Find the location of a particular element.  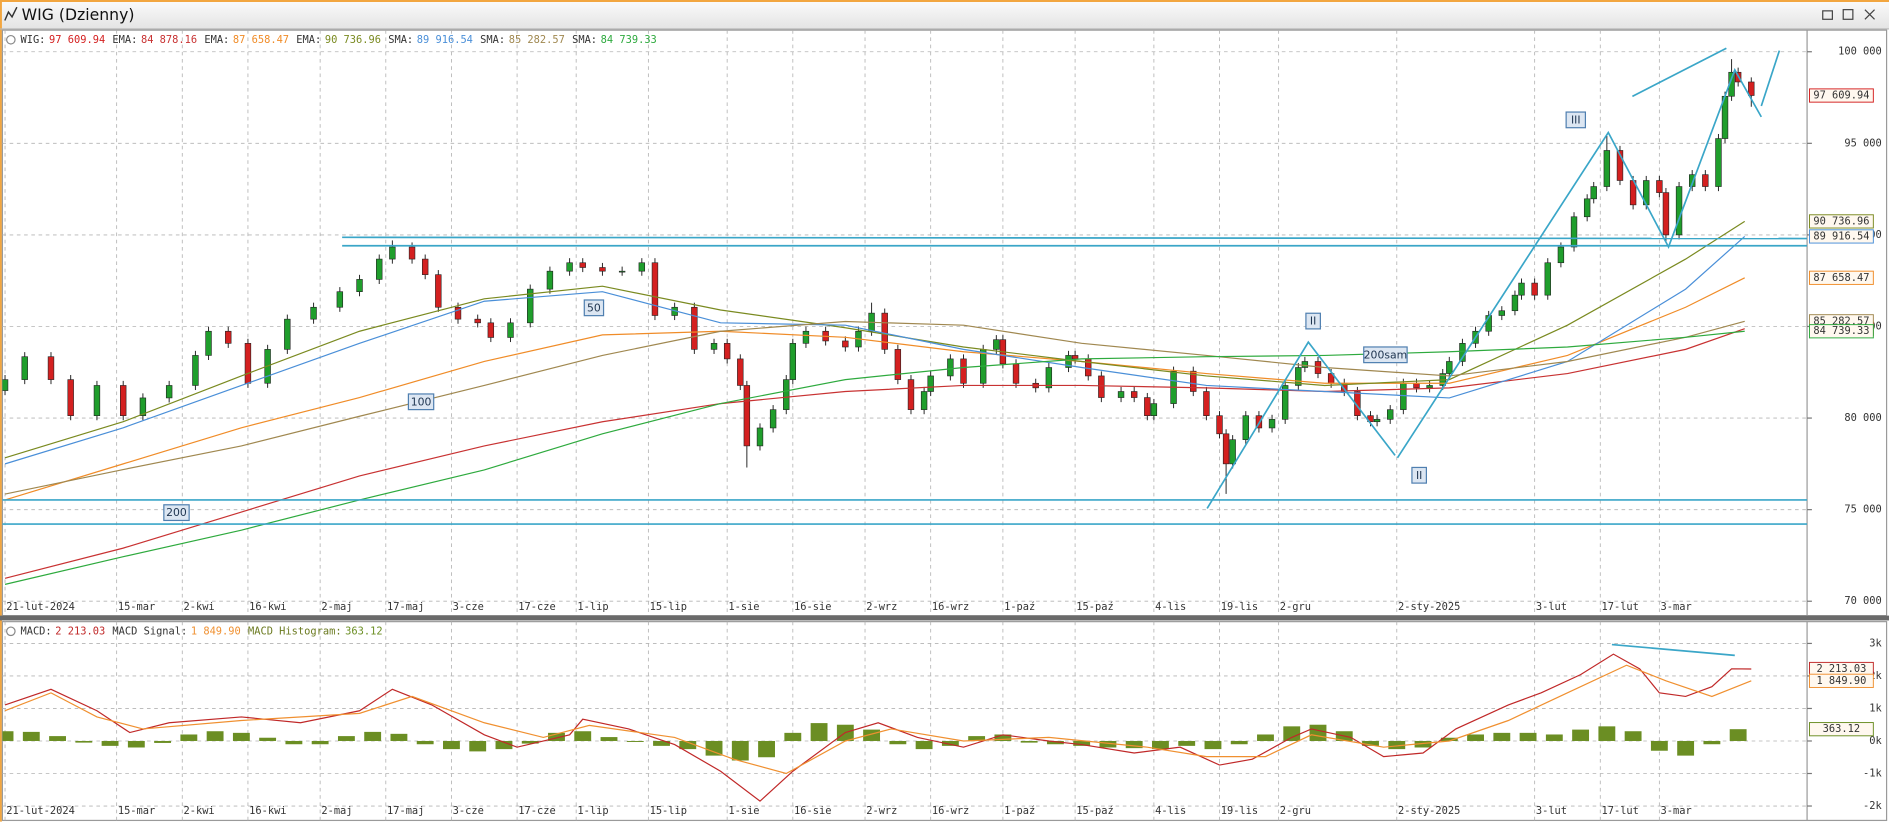

x-tick-label: 2-maj is located at coordinates (336, 811).